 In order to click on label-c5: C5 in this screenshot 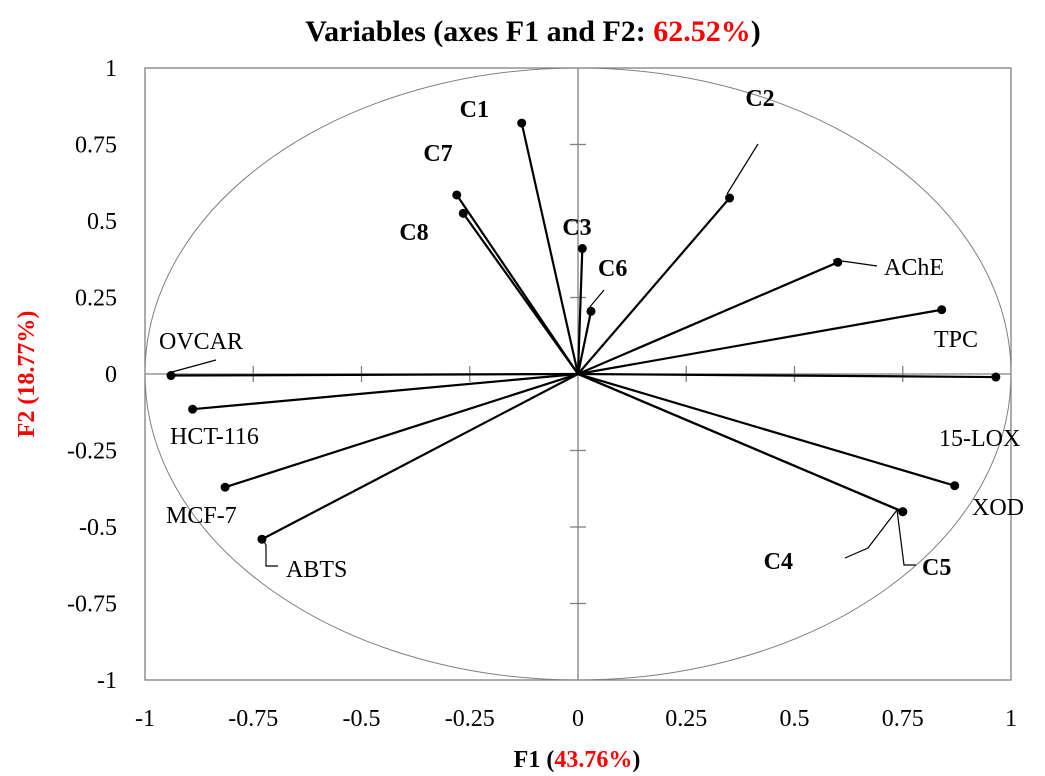, I will do `click(936, 568)`.